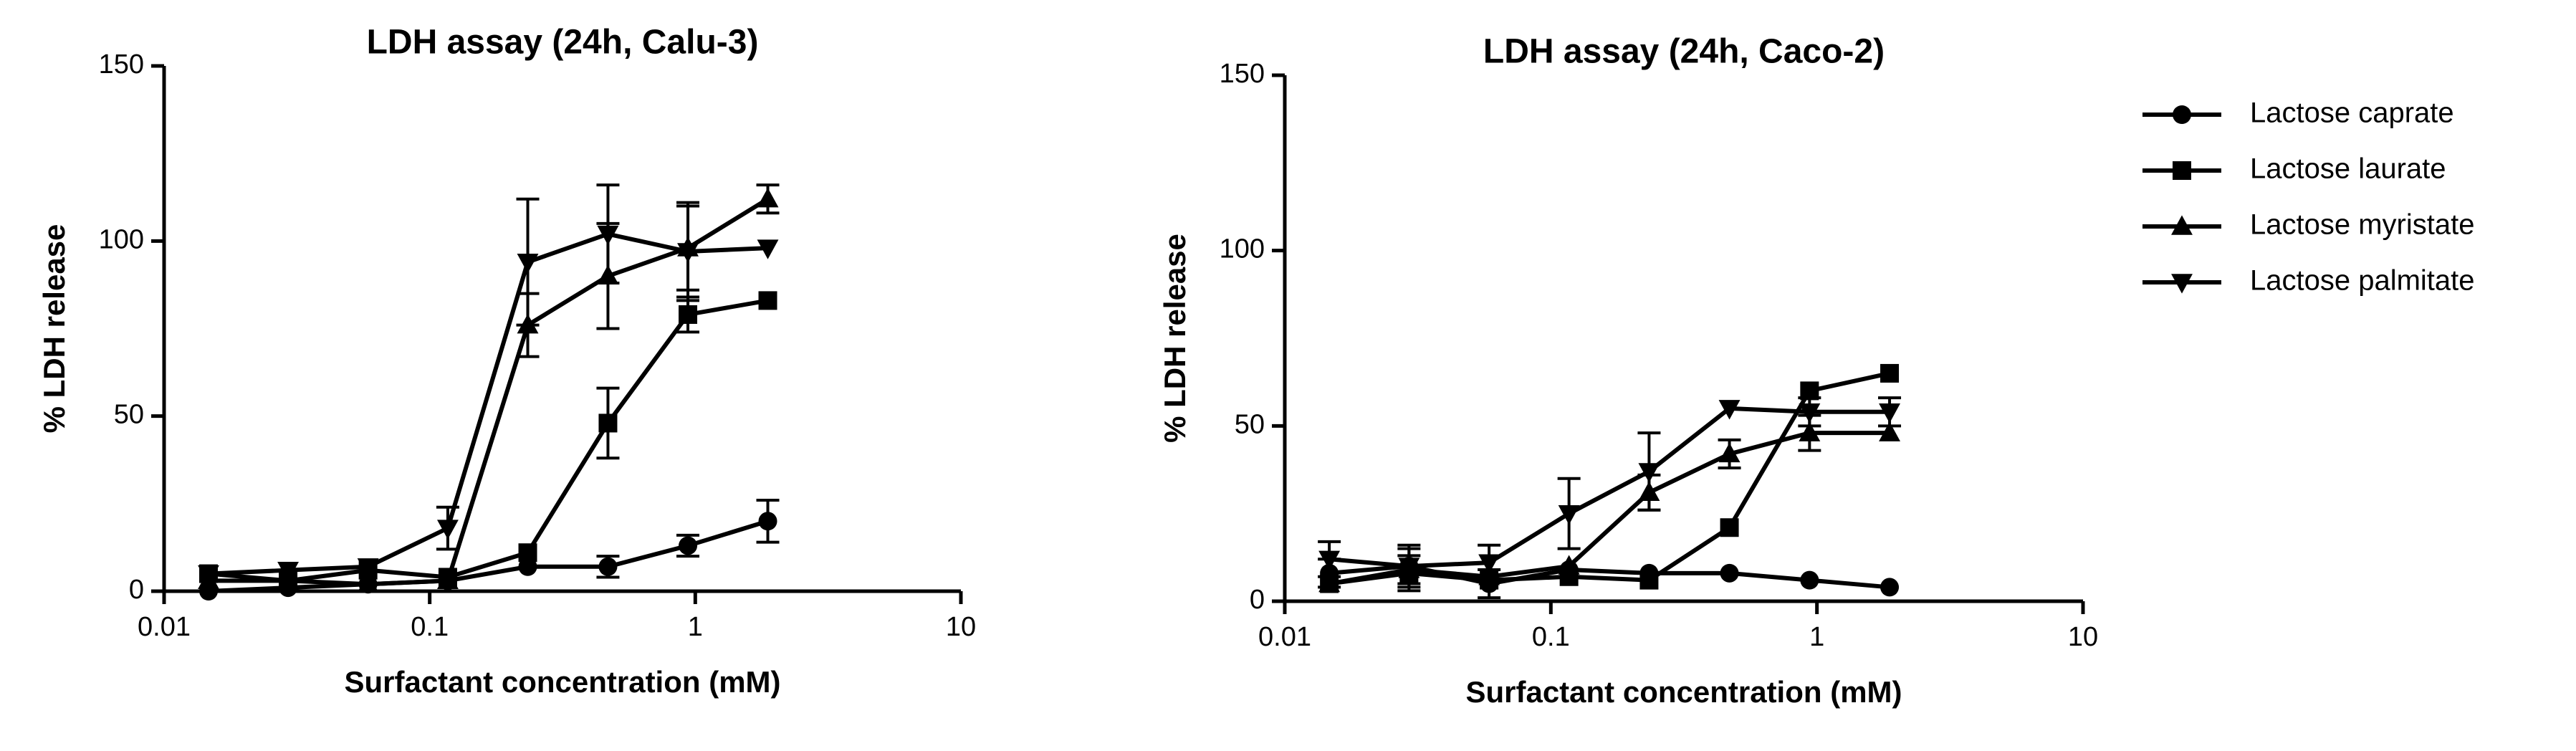 Image resolution: width=2576 pixels, height=751 pixels. Describe the element at coordinates (2362, 281) in the screenshot. I see `legend-label: Lactose palmitate` at that location.